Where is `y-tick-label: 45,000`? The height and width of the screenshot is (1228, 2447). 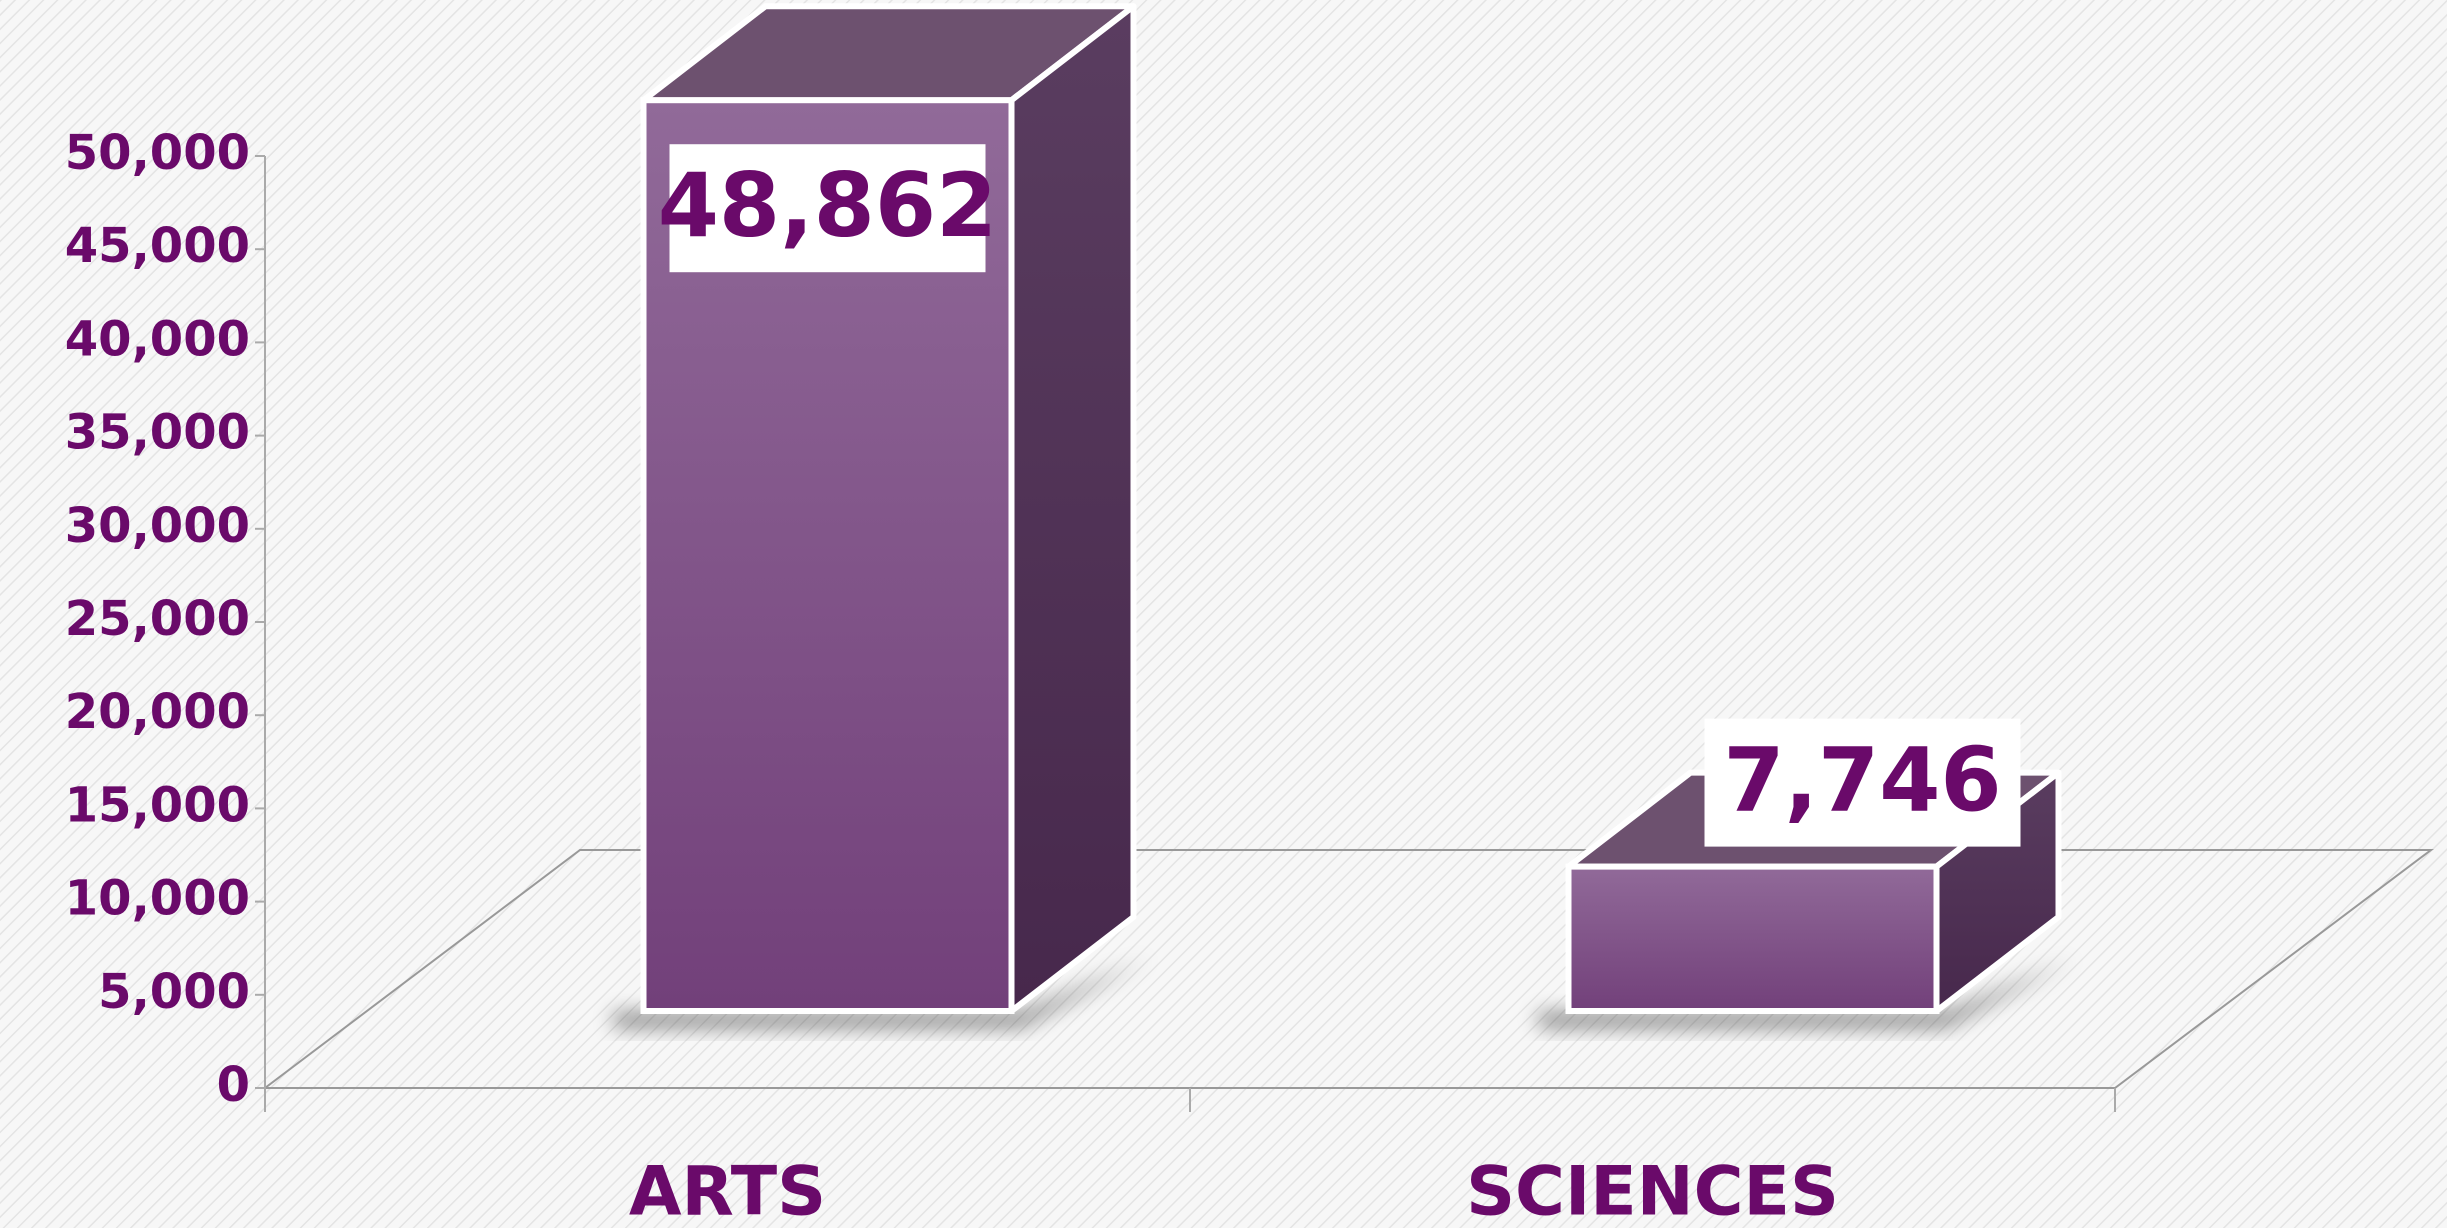 y-tick-label: 45,000 is located at coordinates (157, 246).